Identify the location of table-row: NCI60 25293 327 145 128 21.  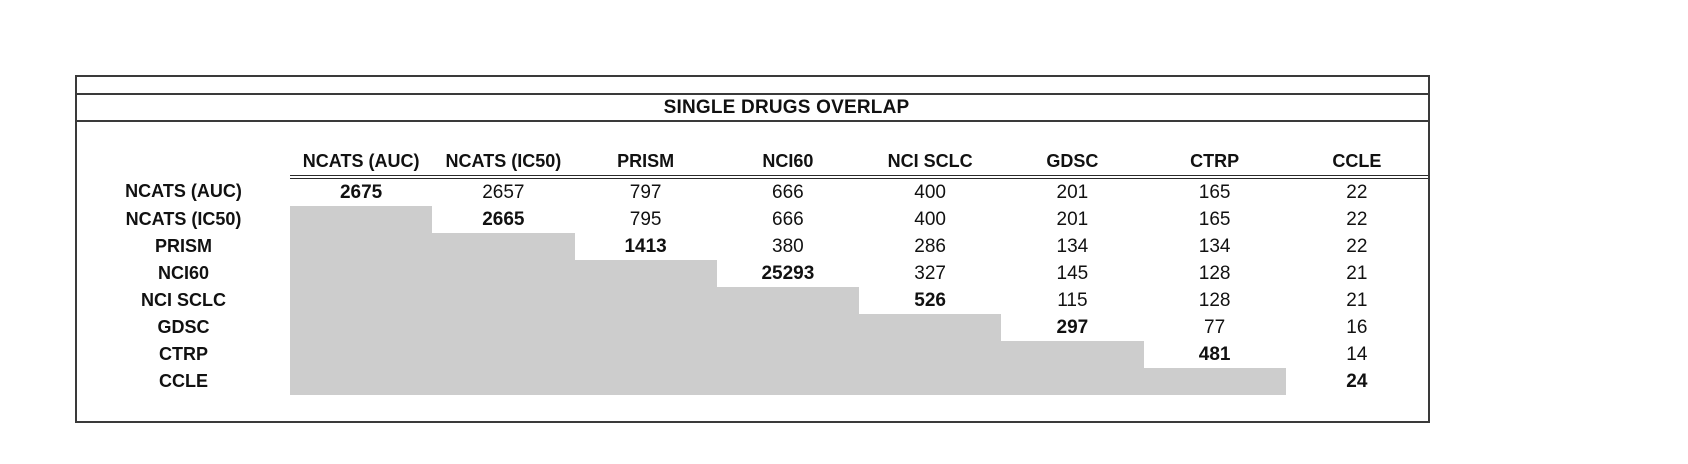
(752, 273).